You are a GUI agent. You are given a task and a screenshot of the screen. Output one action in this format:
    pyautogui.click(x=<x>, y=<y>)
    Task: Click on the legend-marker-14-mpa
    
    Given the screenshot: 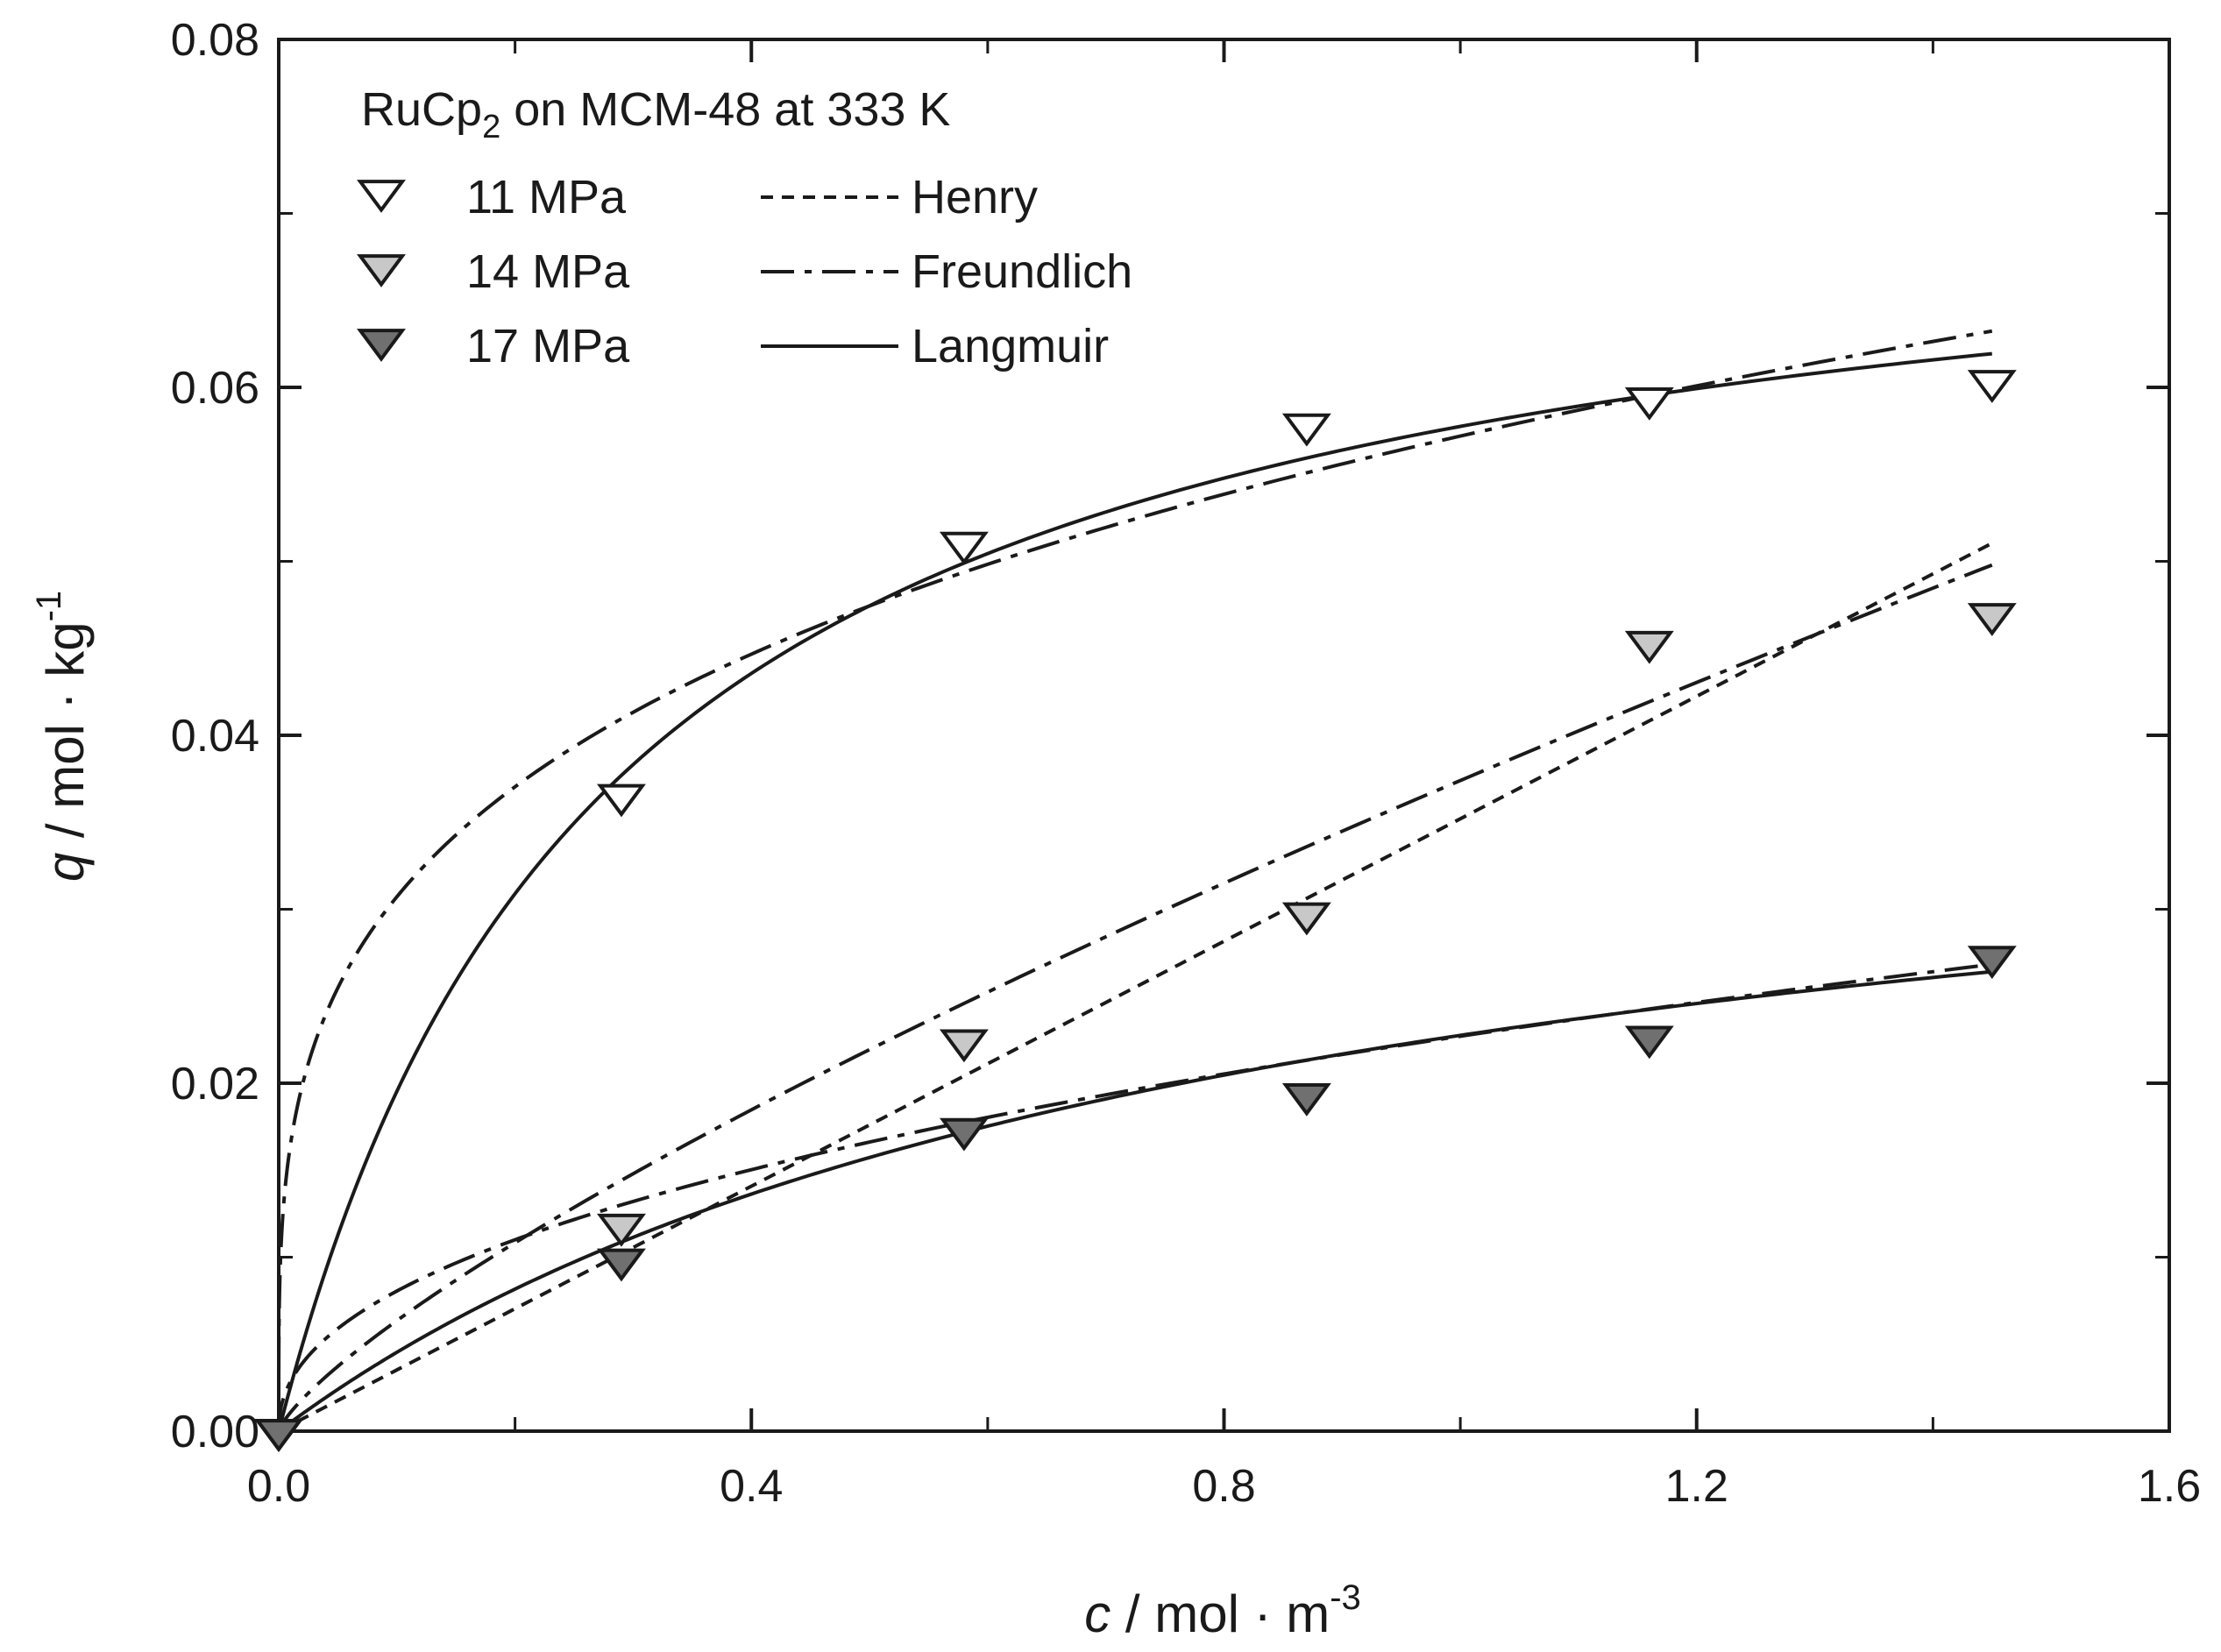 What is the action you would take?
    pyautogui.click(x=381, y=270)
    